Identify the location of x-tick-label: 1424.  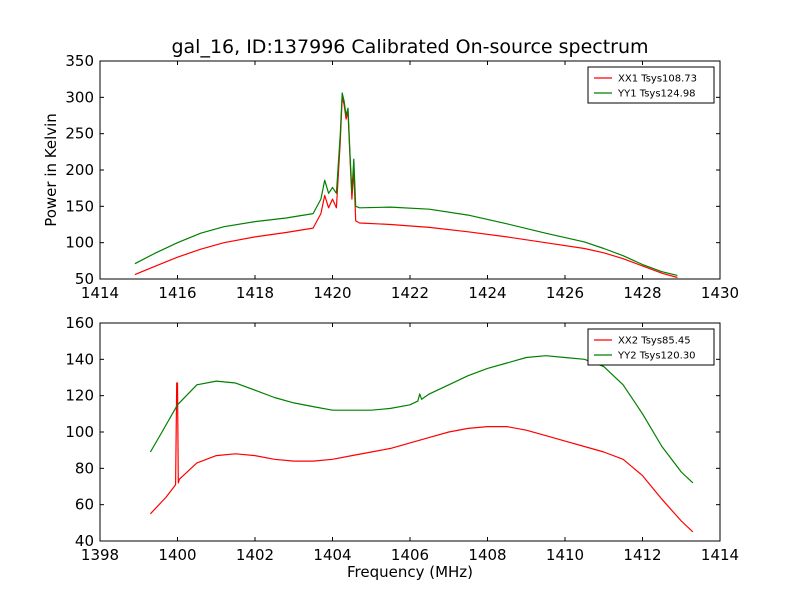
(487, 293).